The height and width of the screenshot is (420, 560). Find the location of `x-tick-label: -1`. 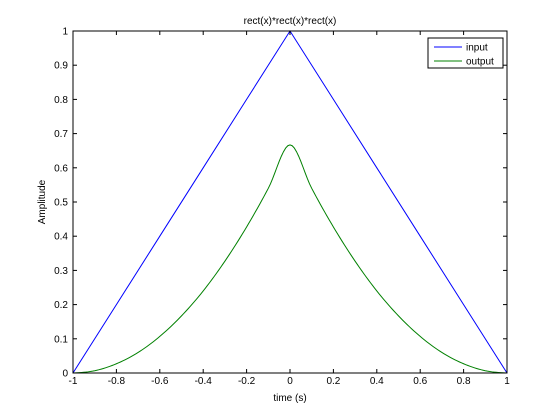

x-tick-label: -1 is located at coordinates (73, 381).